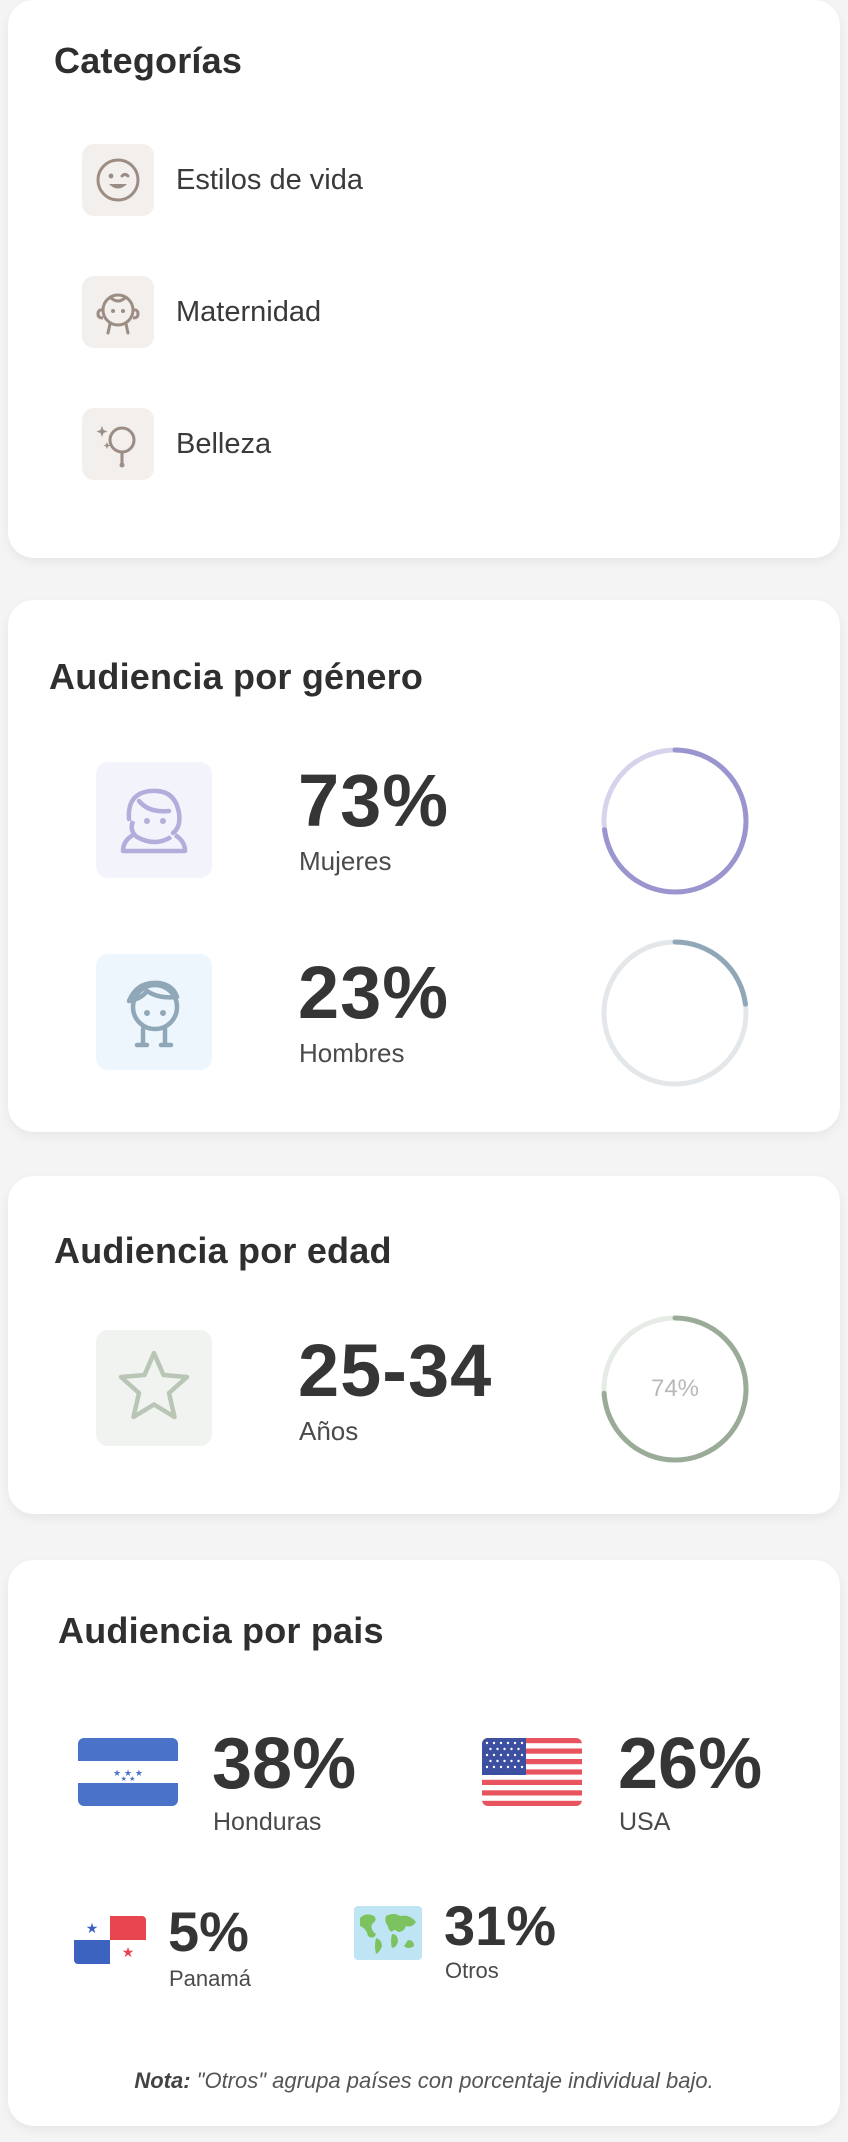  I want to click on category-item-lifestyle: Estilos de vida, so click(222, 180).